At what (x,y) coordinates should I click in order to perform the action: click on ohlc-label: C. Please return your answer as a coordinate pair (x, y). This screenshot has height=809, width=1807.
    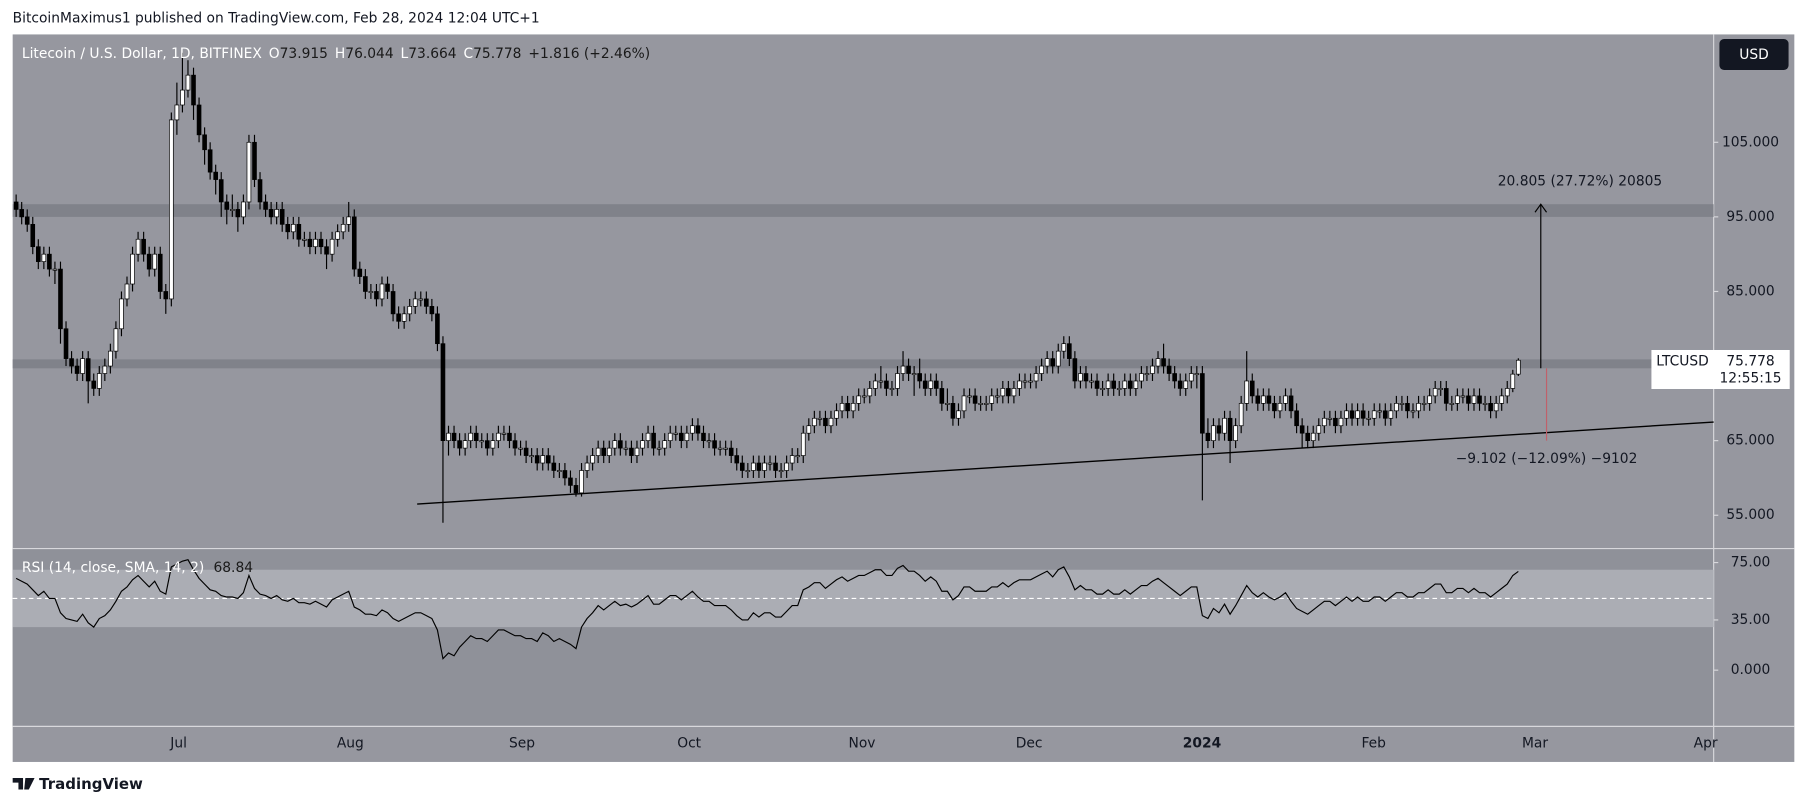
    Looking at the image, I should click on (469, 54).